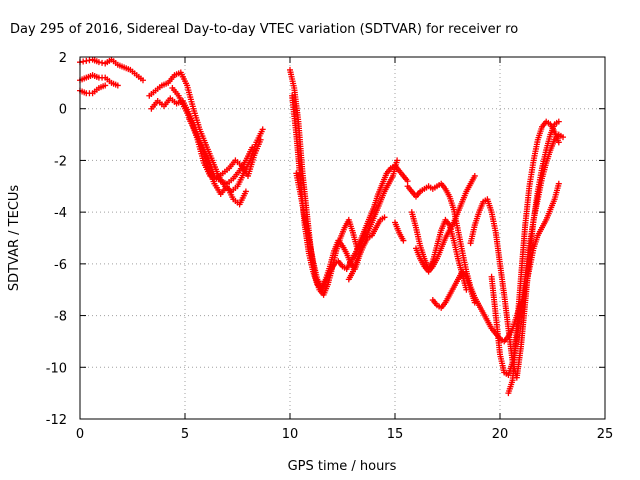 This screenshot has height=480, width=640. I want to click on x-tick-label: 5, so click(185, 434).